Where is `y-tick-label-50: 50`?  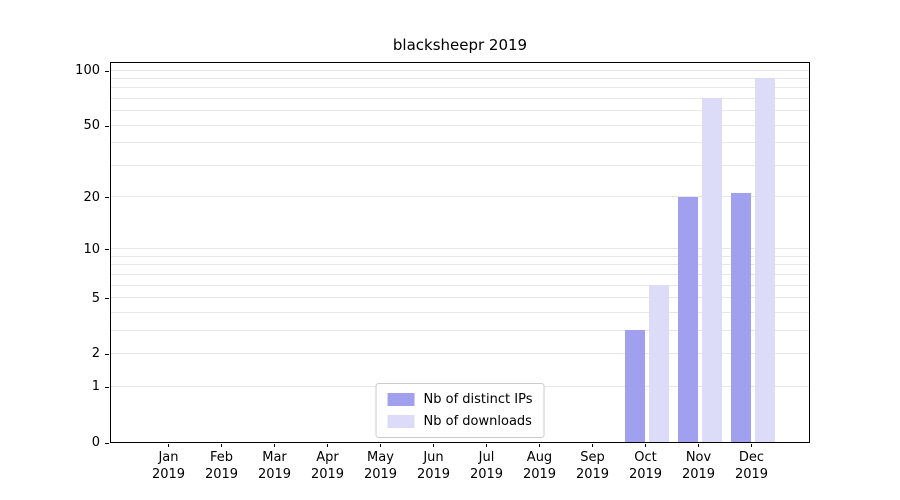
y-tick-label-50: 50 is located at coordinates (91, 126).